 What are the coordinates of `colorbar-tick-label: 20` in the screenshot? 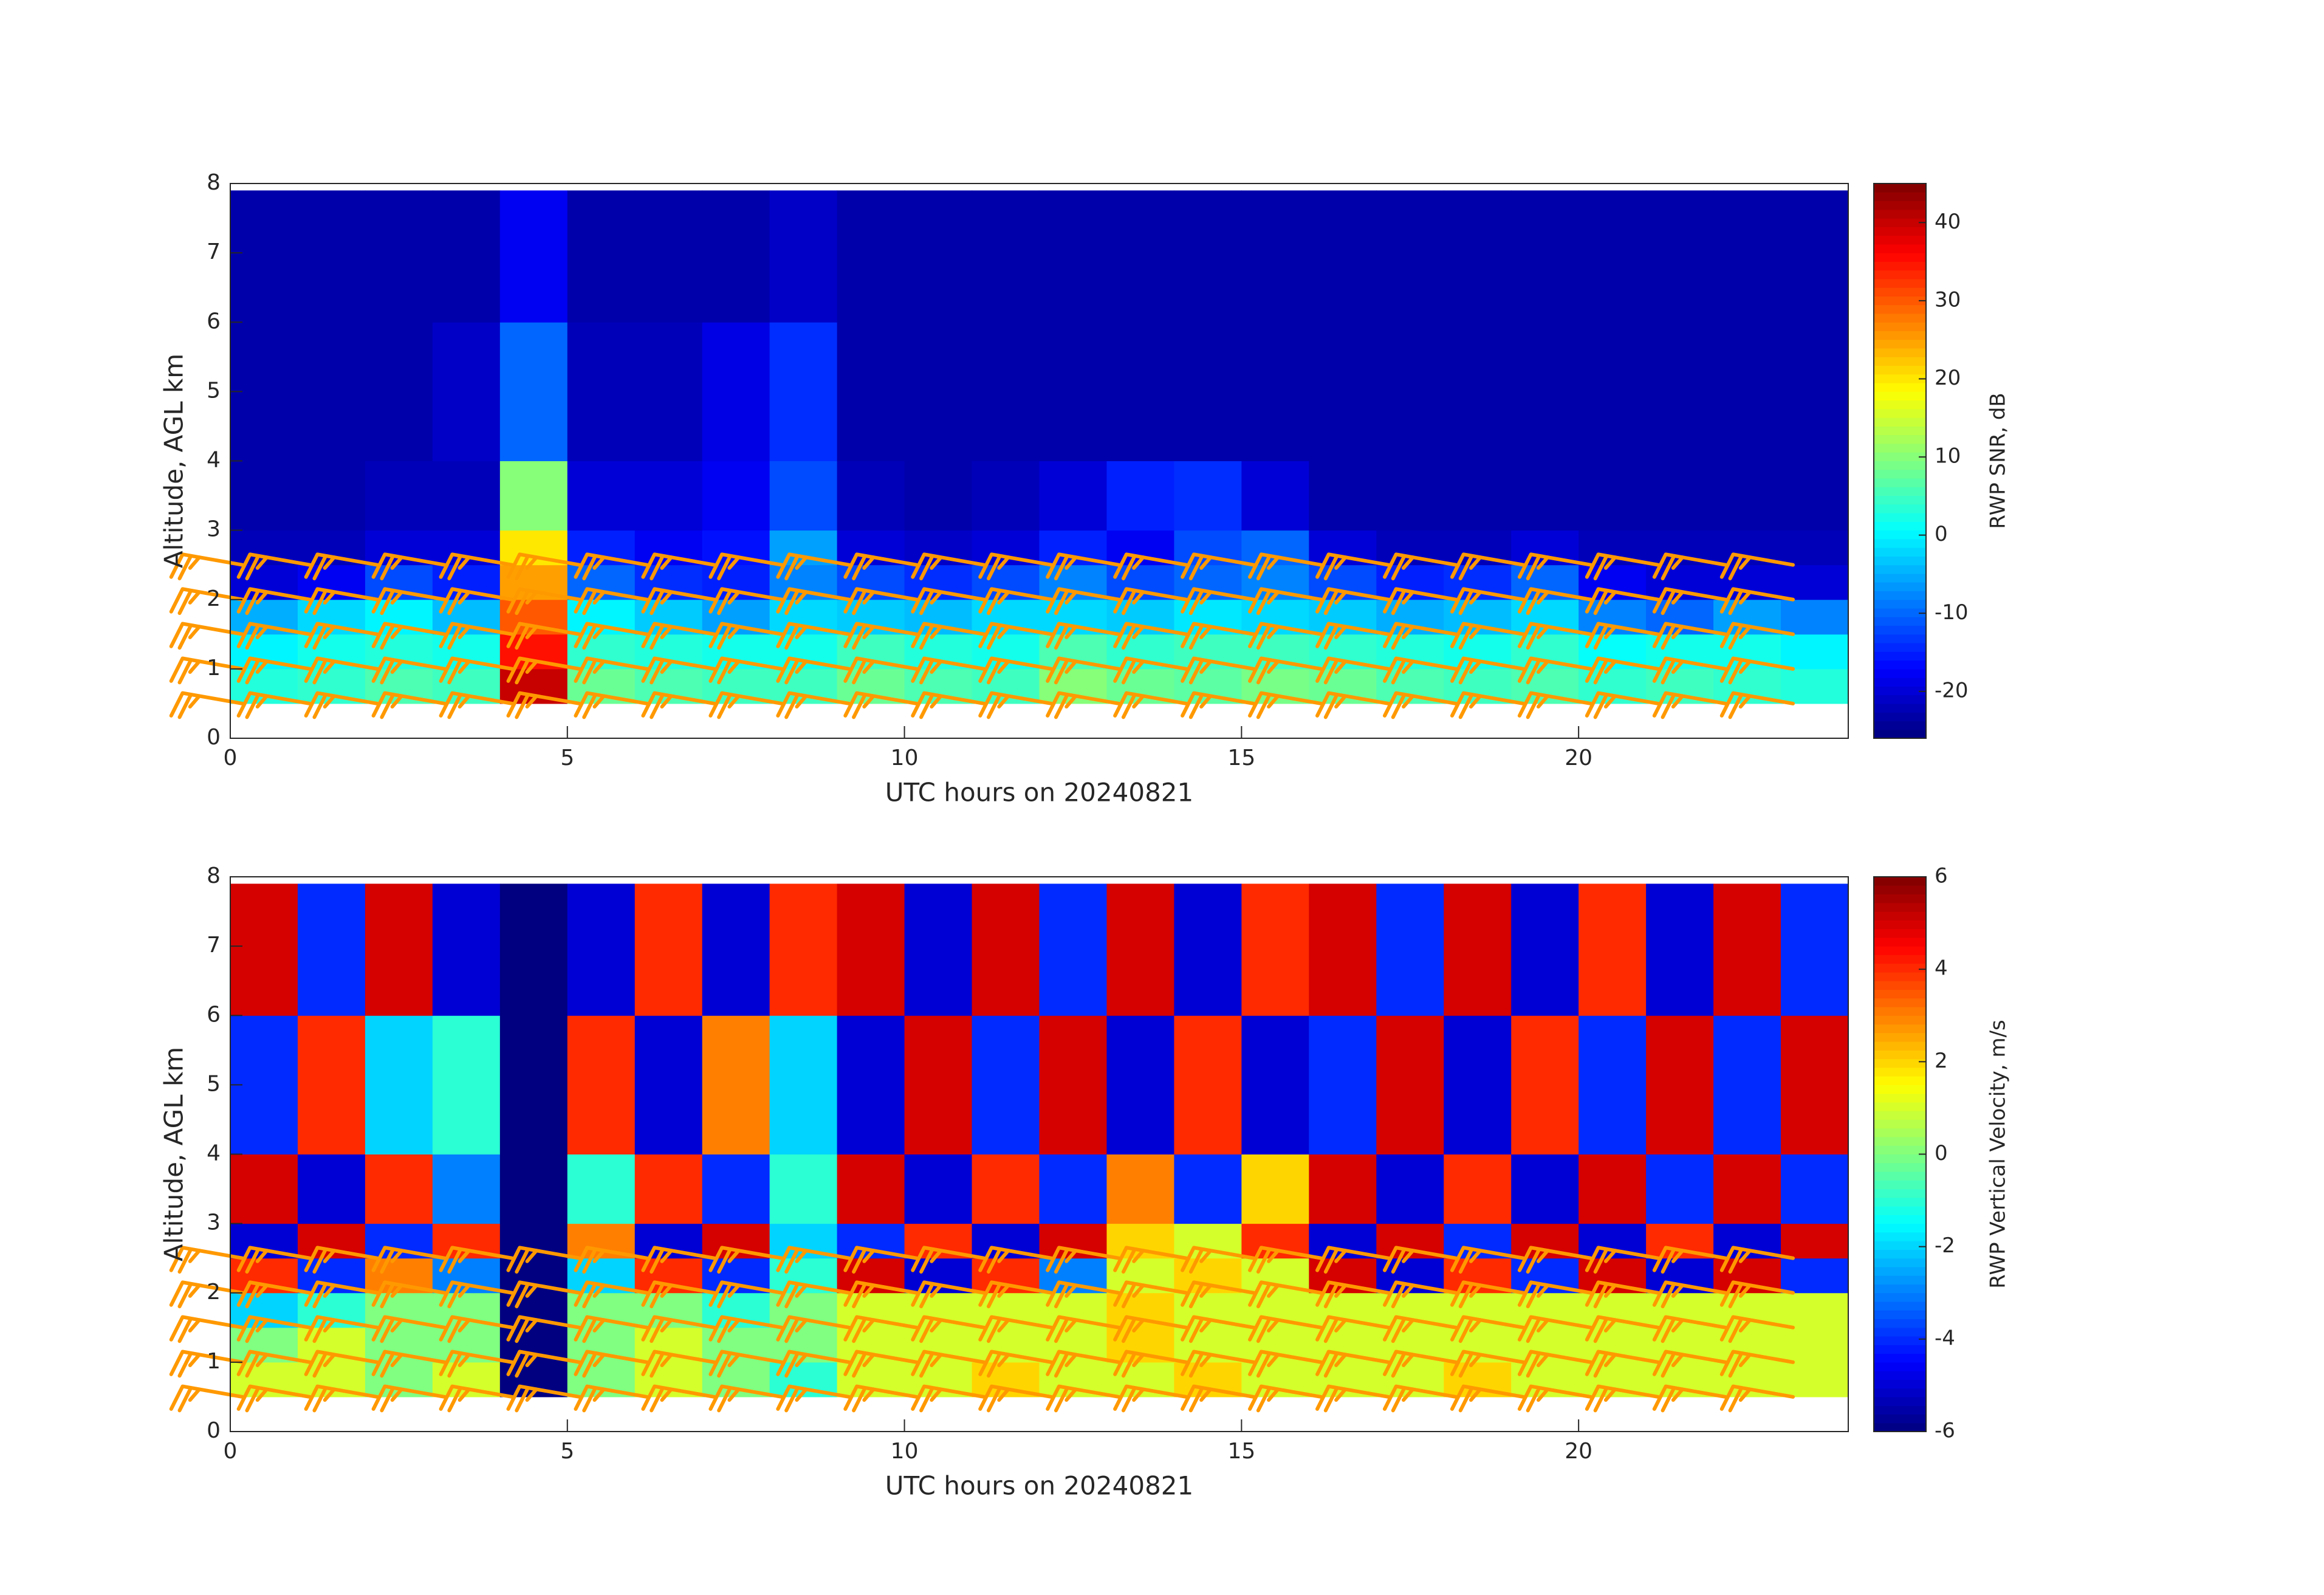 It's located at (1948, 378).